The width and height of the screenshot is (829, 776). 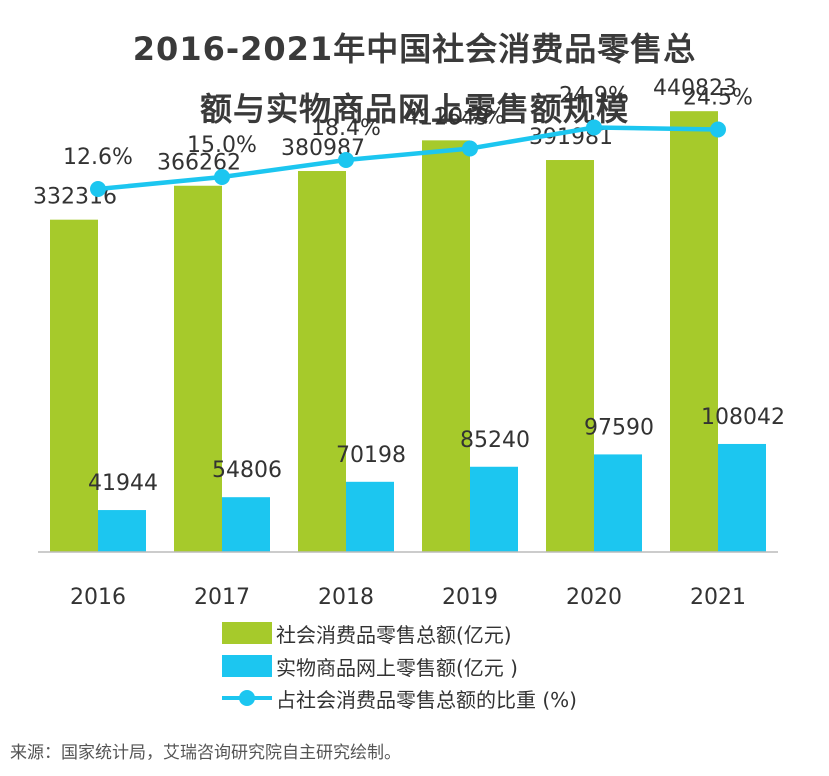 I want to click on bar-retail-total-2019, so click(x=446, y=346).